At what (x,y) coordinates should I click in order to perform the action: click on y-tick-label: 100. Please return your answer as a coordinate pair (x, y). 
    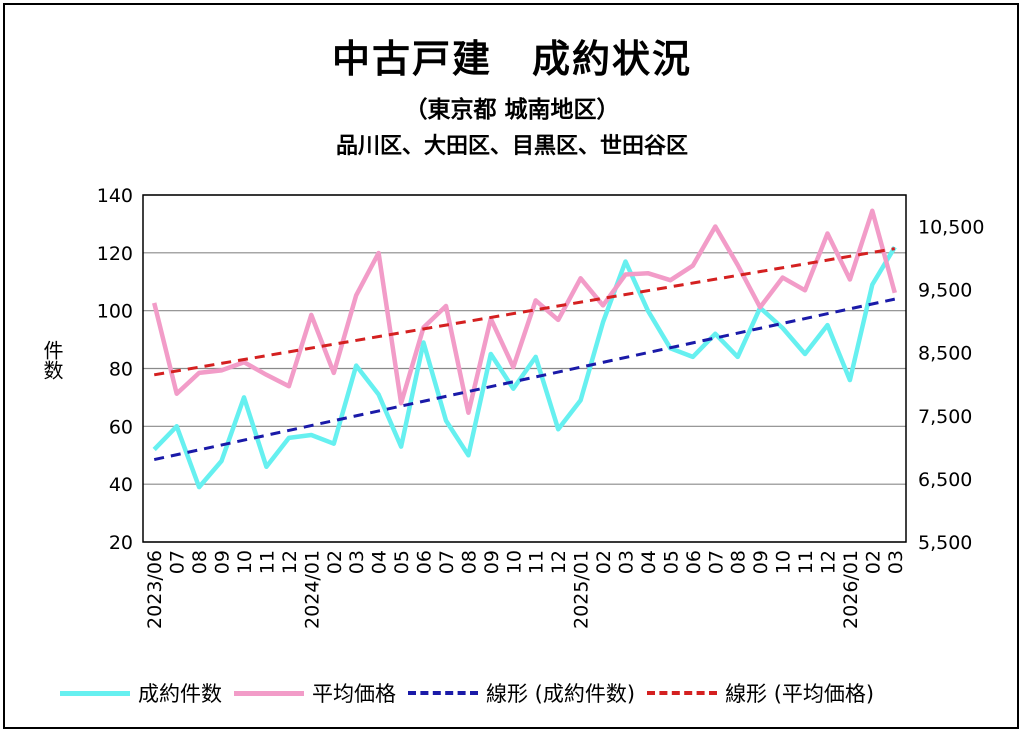
    Looking at the image, I should click on (115, 312).